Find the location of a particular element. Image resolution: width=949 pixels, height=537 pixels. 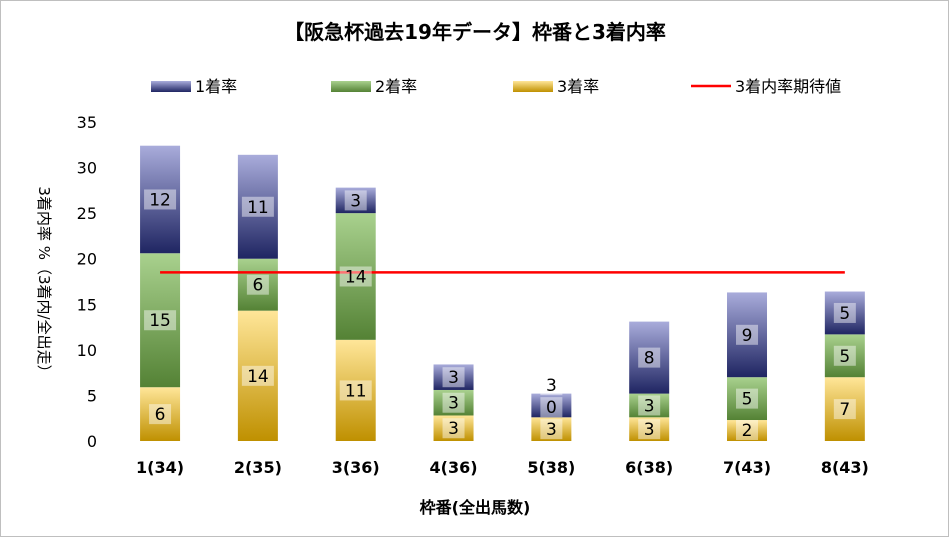

x-axis: 1(34) 2(35) 3(36) 4(36) 5(38) 6(38) 7(43) 8(43) is located at coordinates (502, 467).